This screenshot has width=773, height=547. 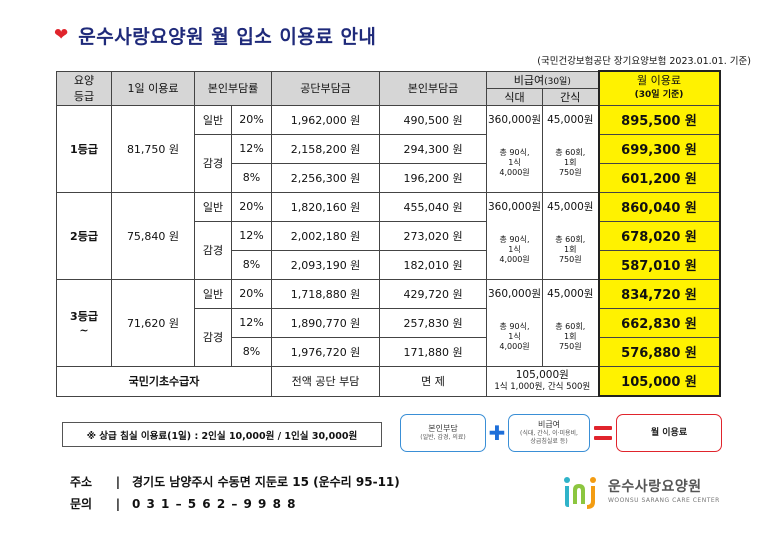 I want to click on logo-mark-icon, so click(x=580, y=493).